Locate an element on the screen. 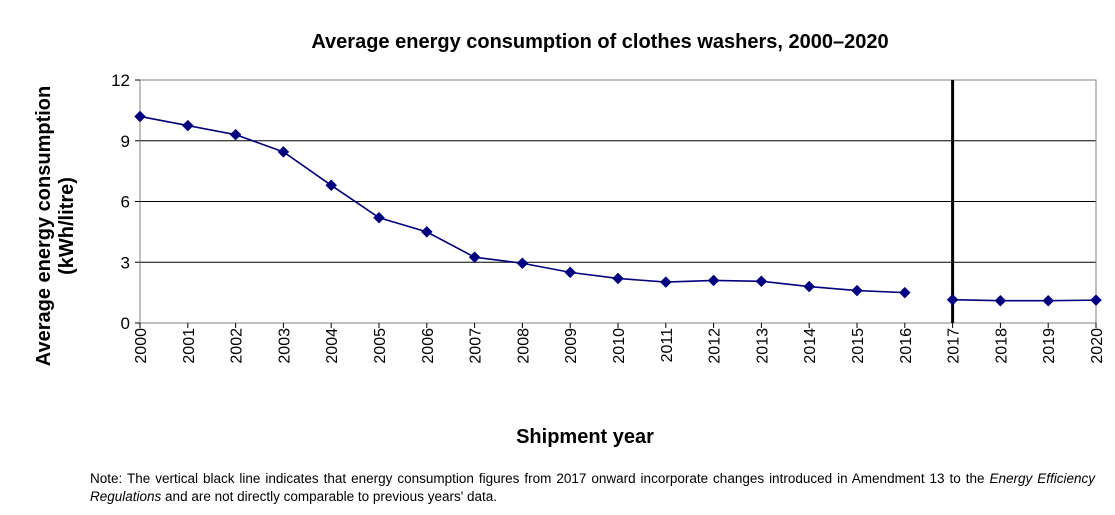 Image resolution: width=1115 pixels, height=515 pixels. x-tick-label: 2003 is located at coordinates (284, 346).